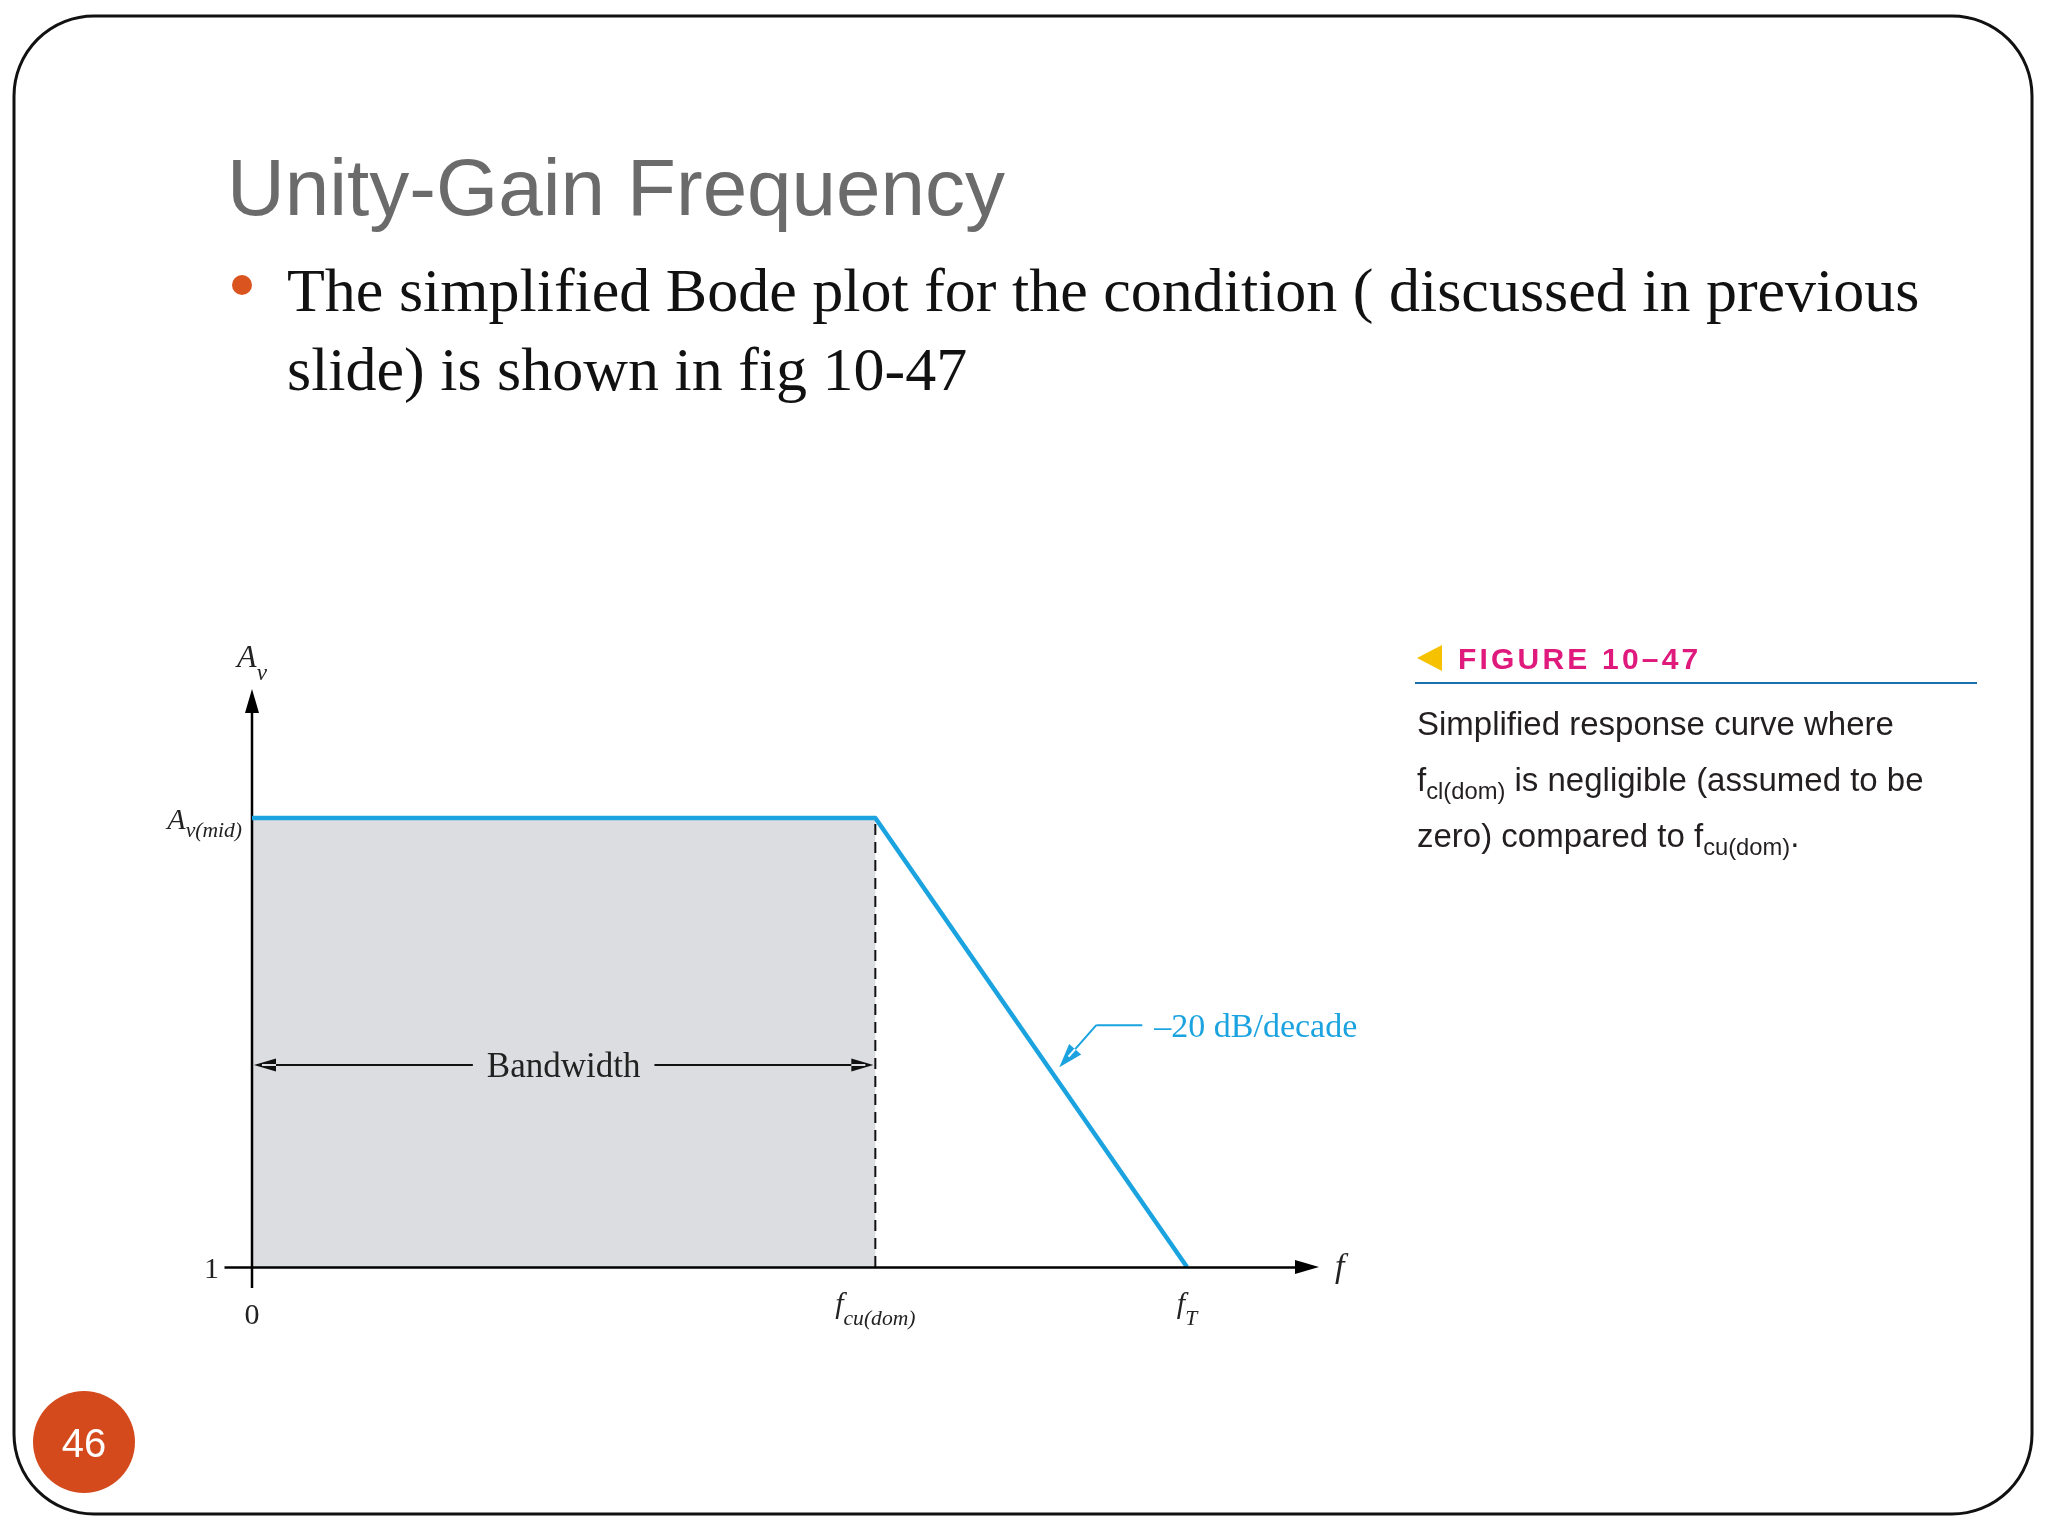 This screenshot has width=2048, height=1536. What do you see at coordinates (252, 1313) in the screenshot?
I see `x-tick-label: 0` at bounding box center [252, 1313].